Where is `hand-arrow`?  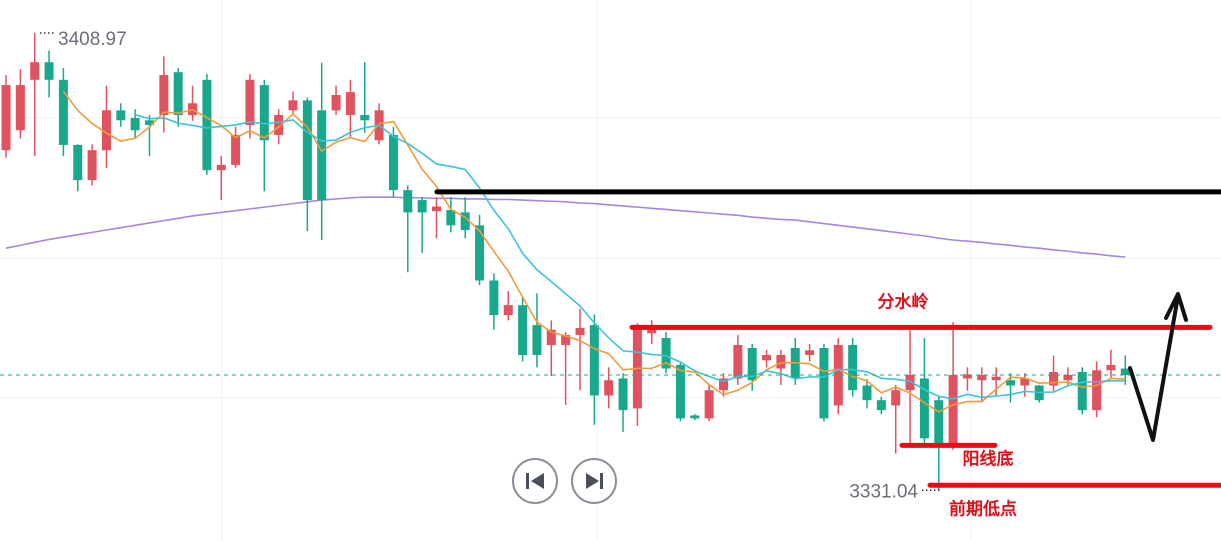 hand-arrow is located at coordinates (1158, 367).